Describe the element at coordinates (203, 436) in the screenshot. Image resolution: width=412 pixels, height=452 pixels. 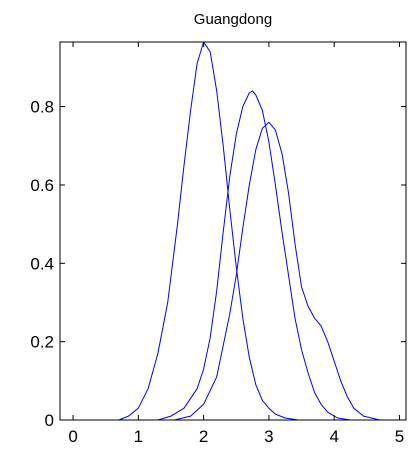
I see `x-tick-label: 2` at that location.